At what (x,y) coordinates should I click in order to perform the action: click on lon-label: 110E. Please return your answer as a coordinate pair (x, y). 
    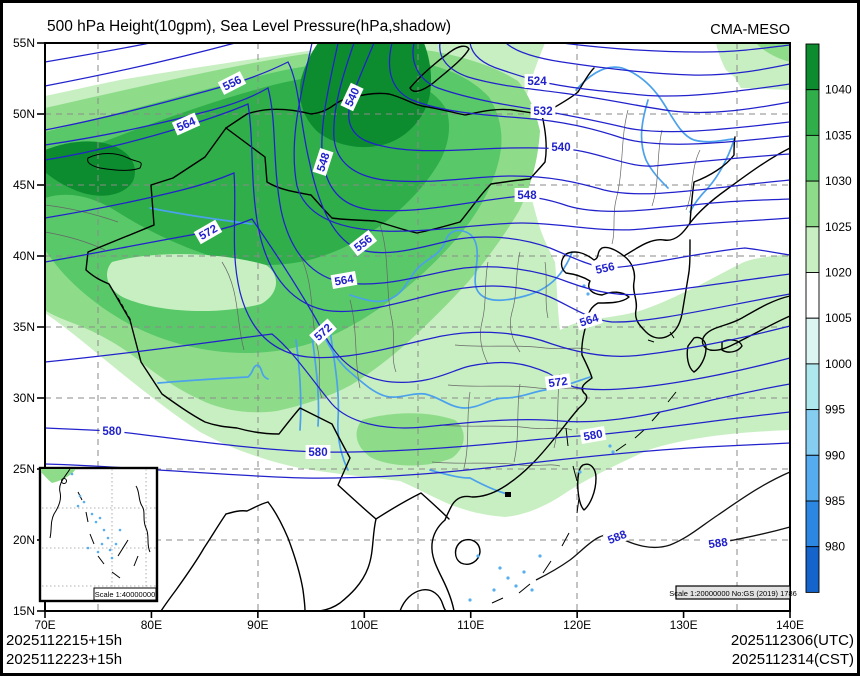
    Looking at the image, I should click on (470, 625).